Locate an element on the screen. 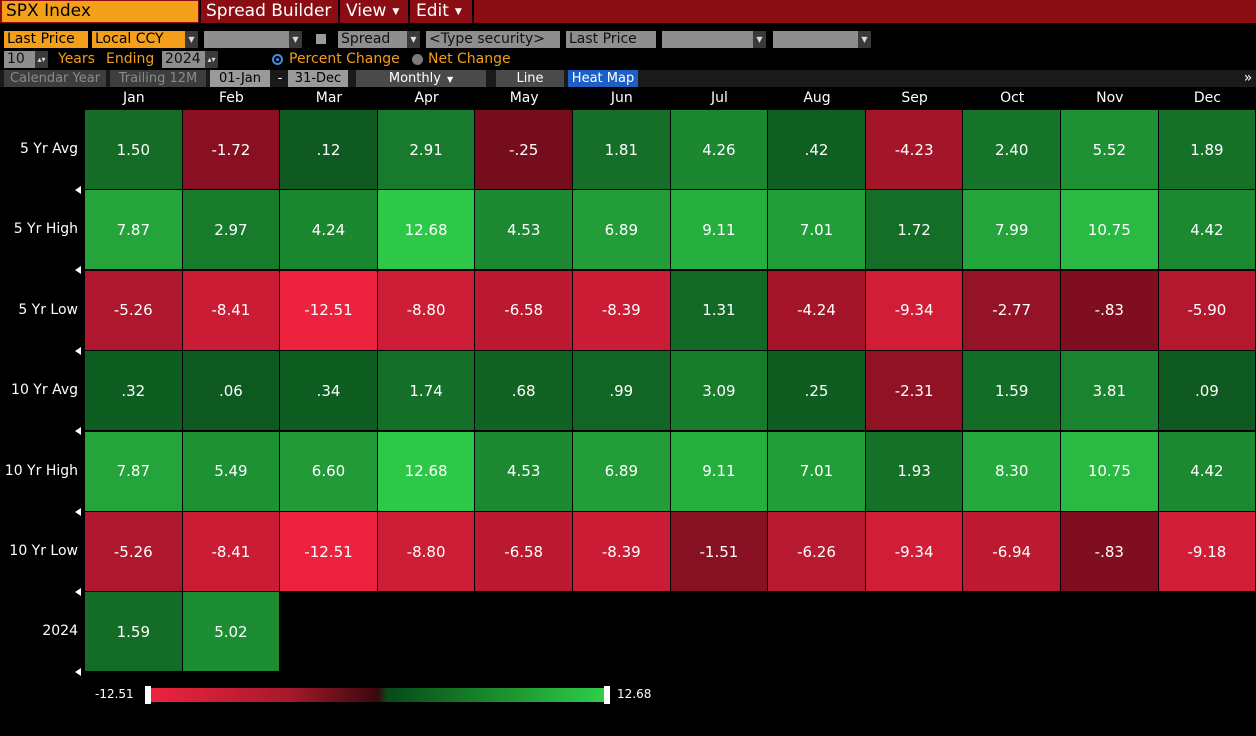  end-date-field: 31-Dec is located at coordinates (318, 78).